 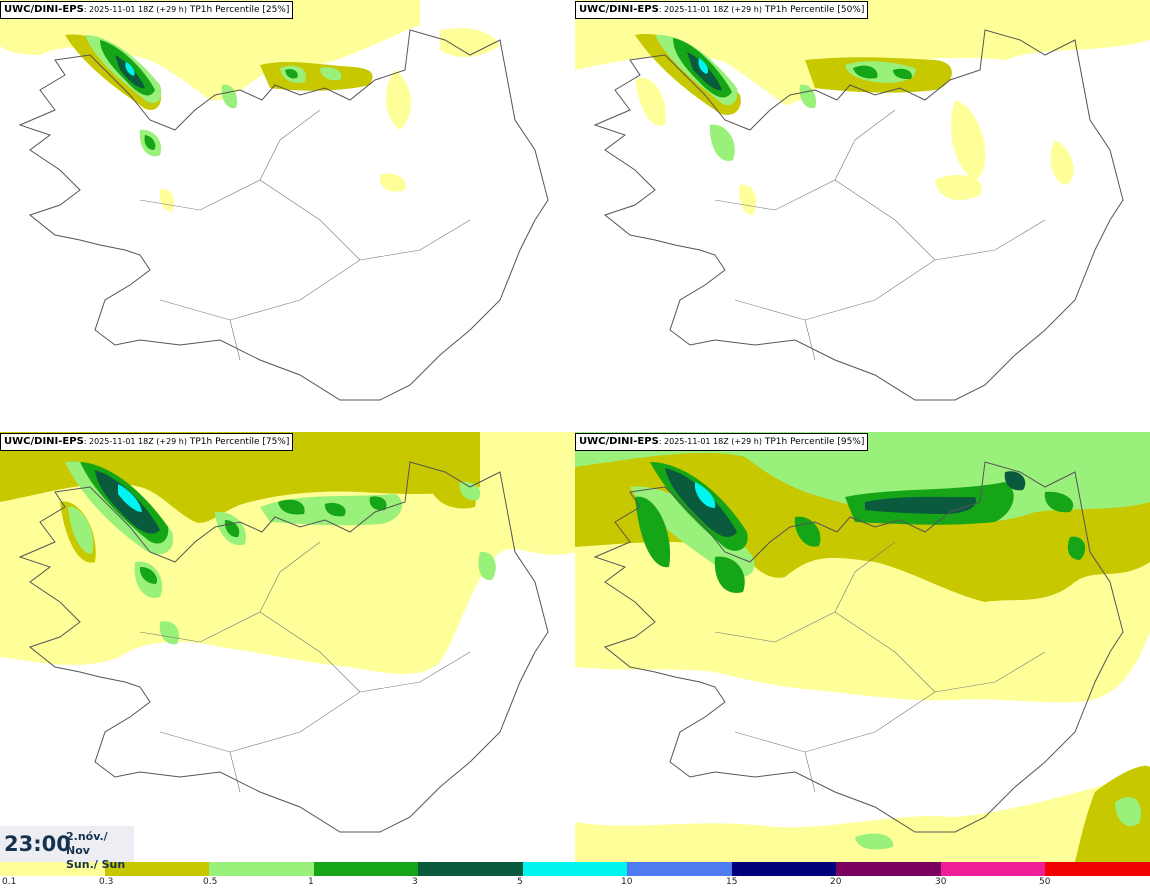 I want to click on legend-label: 0.1, so click(x=9, y=882).